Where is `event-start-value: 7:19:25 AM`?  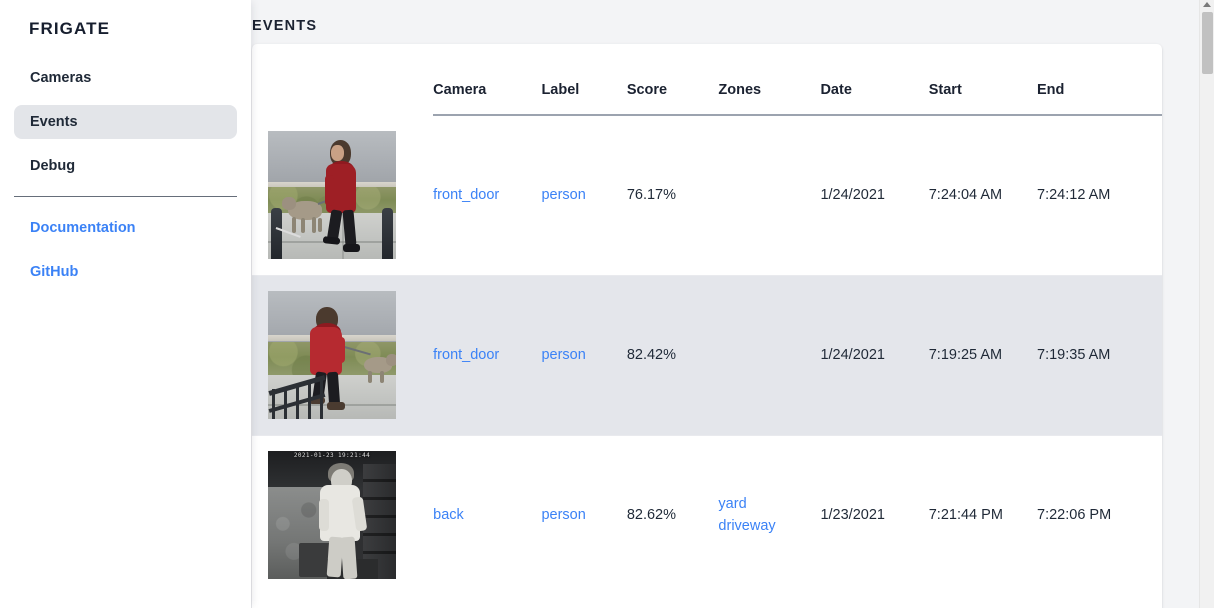
event-start-value: 7:19:25 AM is located at coordinates (965, 355).